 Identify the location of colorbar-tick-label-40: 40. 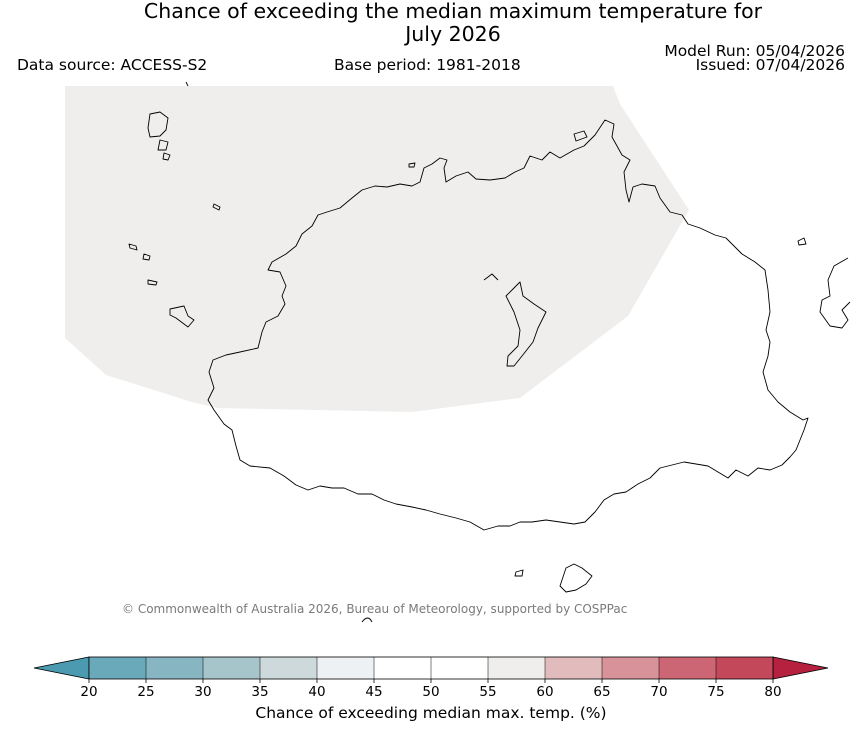
(316, 692).